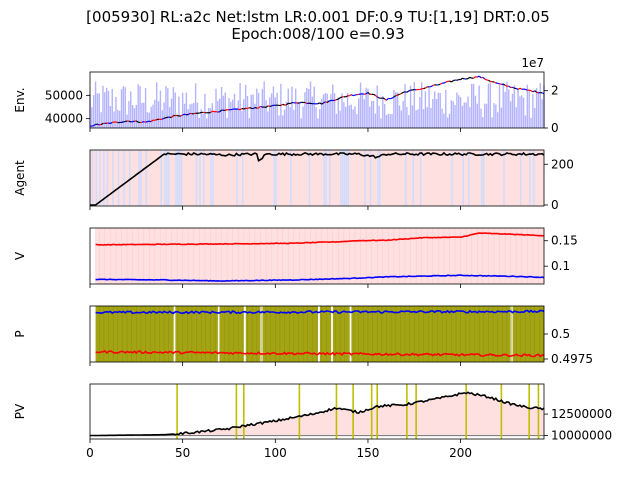 The image size is (640, 480). I want to click on y-axis-label: PV, so click(20, 411).